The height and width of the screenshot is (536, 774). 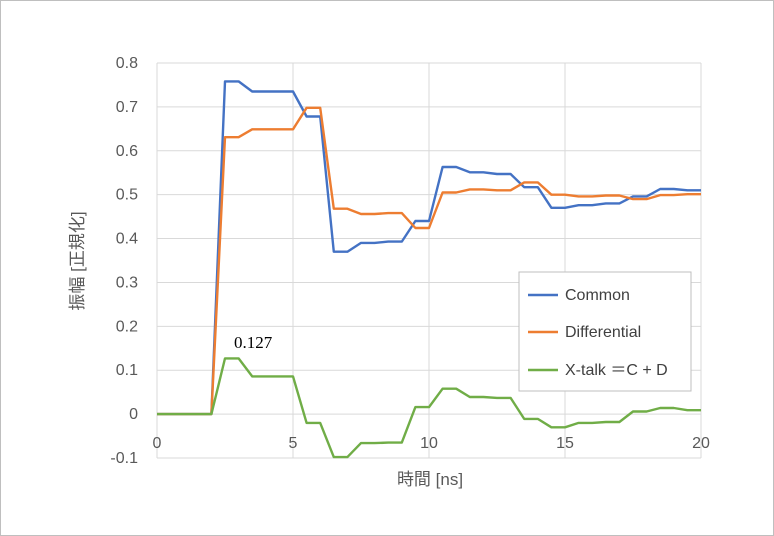 I want to click on x-tick-label: 0, so click(x=157, y=443).